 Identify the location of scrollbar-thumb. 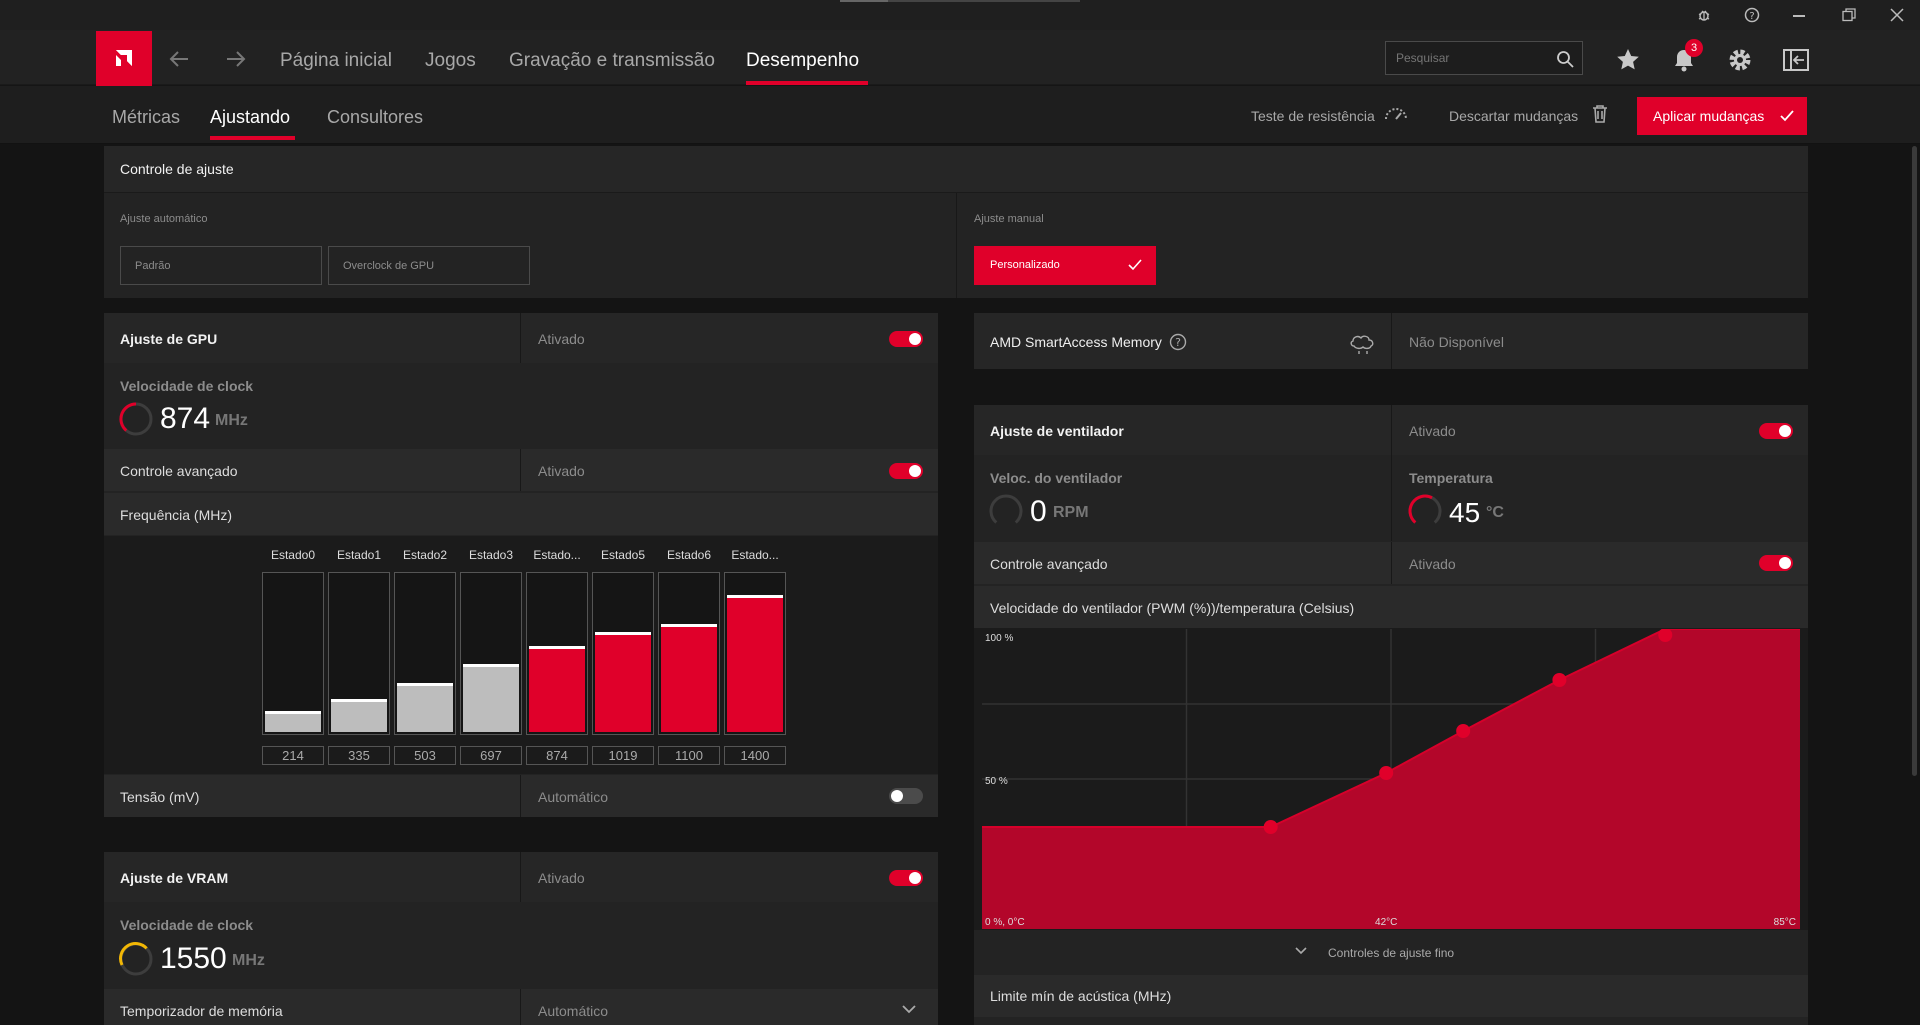
(1914, 461).